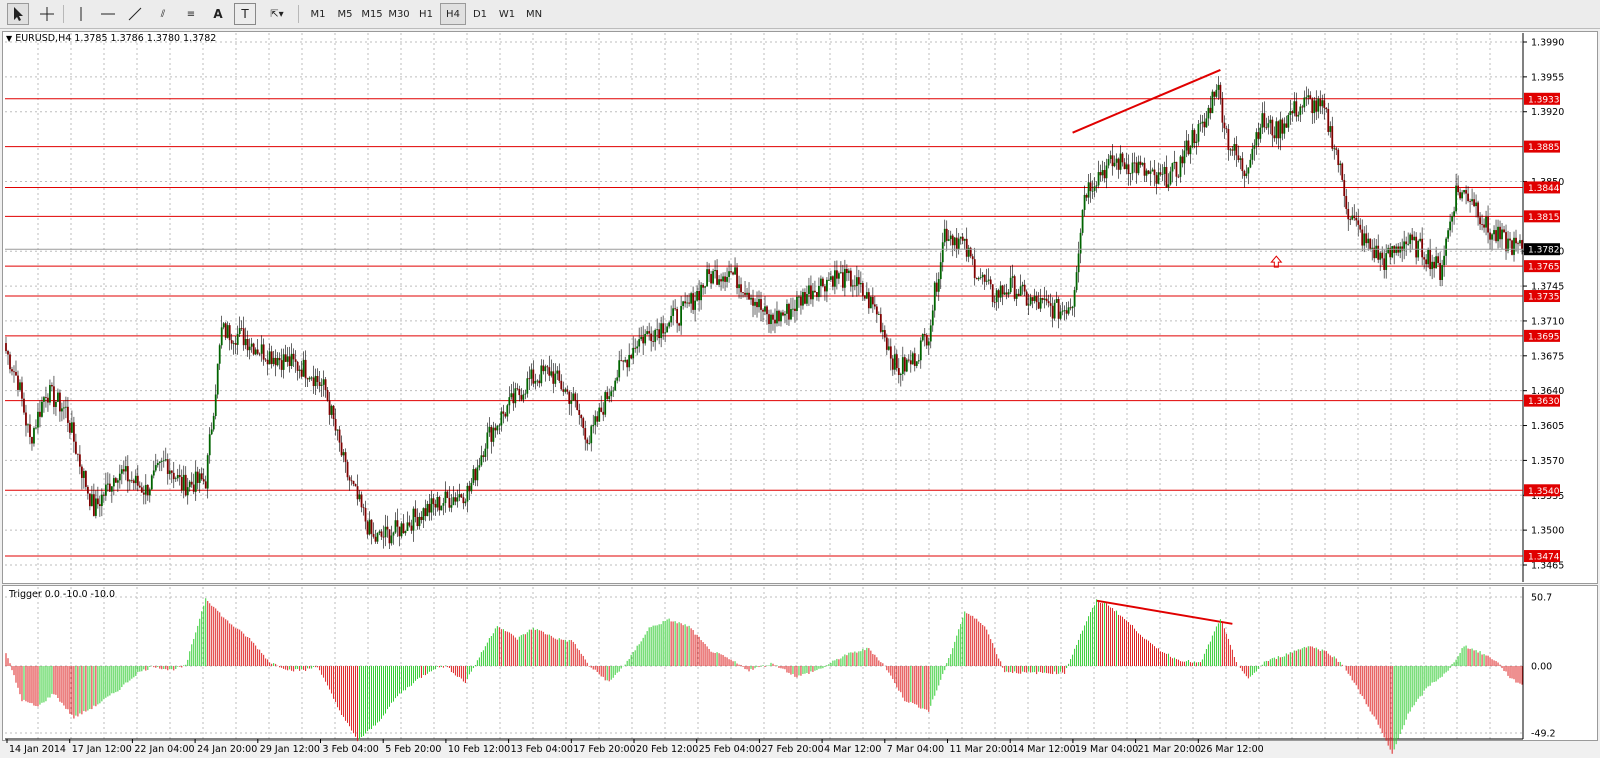 The image size is (1600, 758). Describe the element at coordinates (1544, 402) in the screenshot. I see `level-price-label: 1.3630` at that location.